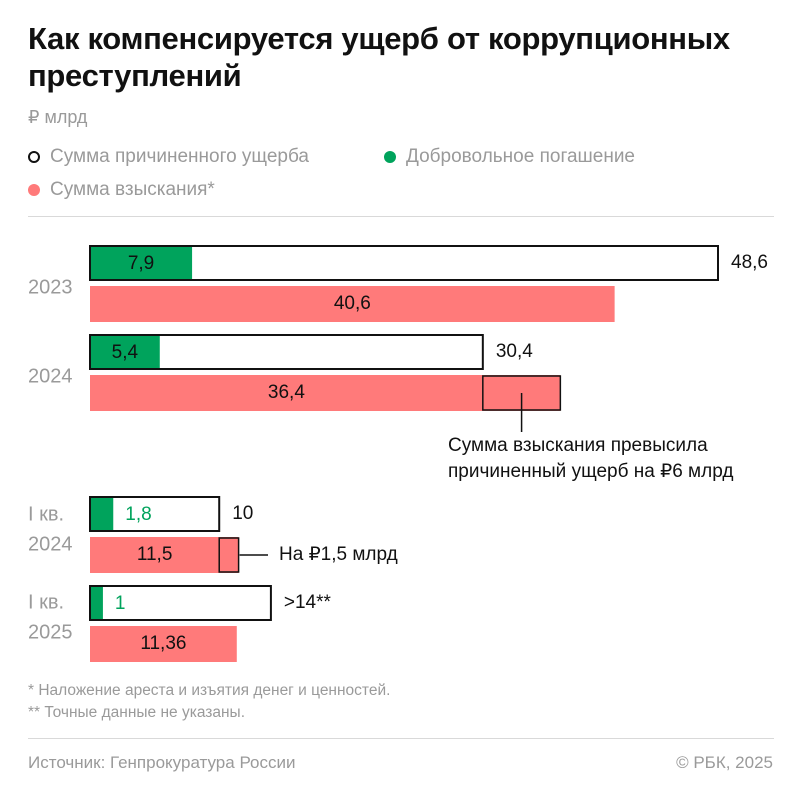  I want to click on label-recovery-0: 40,6, so click(352, 303).